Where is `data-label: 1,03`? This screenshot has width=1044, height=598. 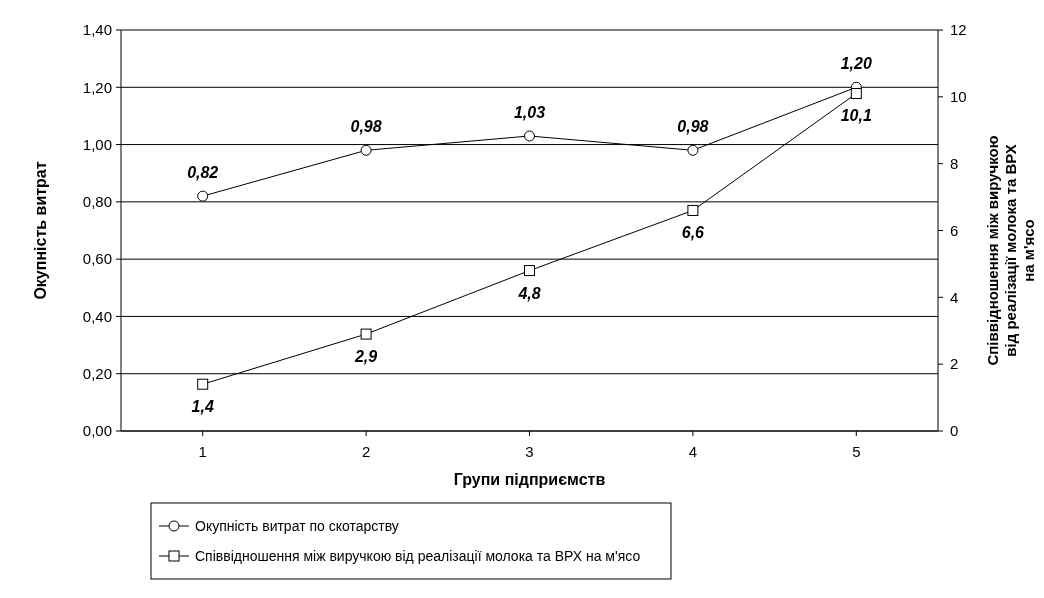 data-label: 1,03 is located at coordinates (529, 112).